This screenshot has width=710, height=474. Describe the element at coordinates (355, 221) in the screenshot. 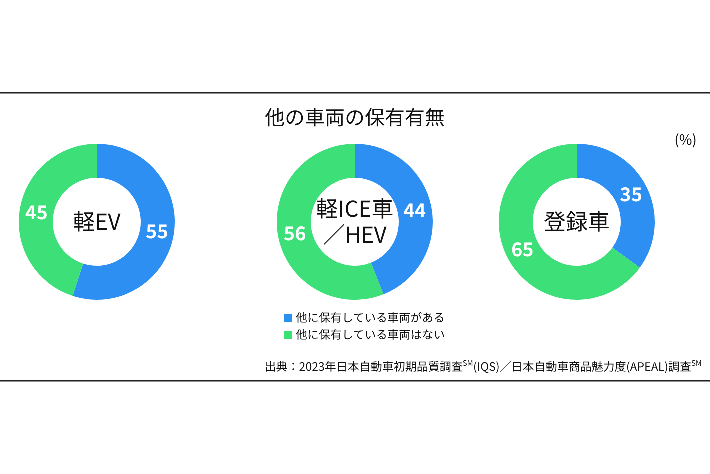

I see `text: 軽ICE車／HEV` at that location.